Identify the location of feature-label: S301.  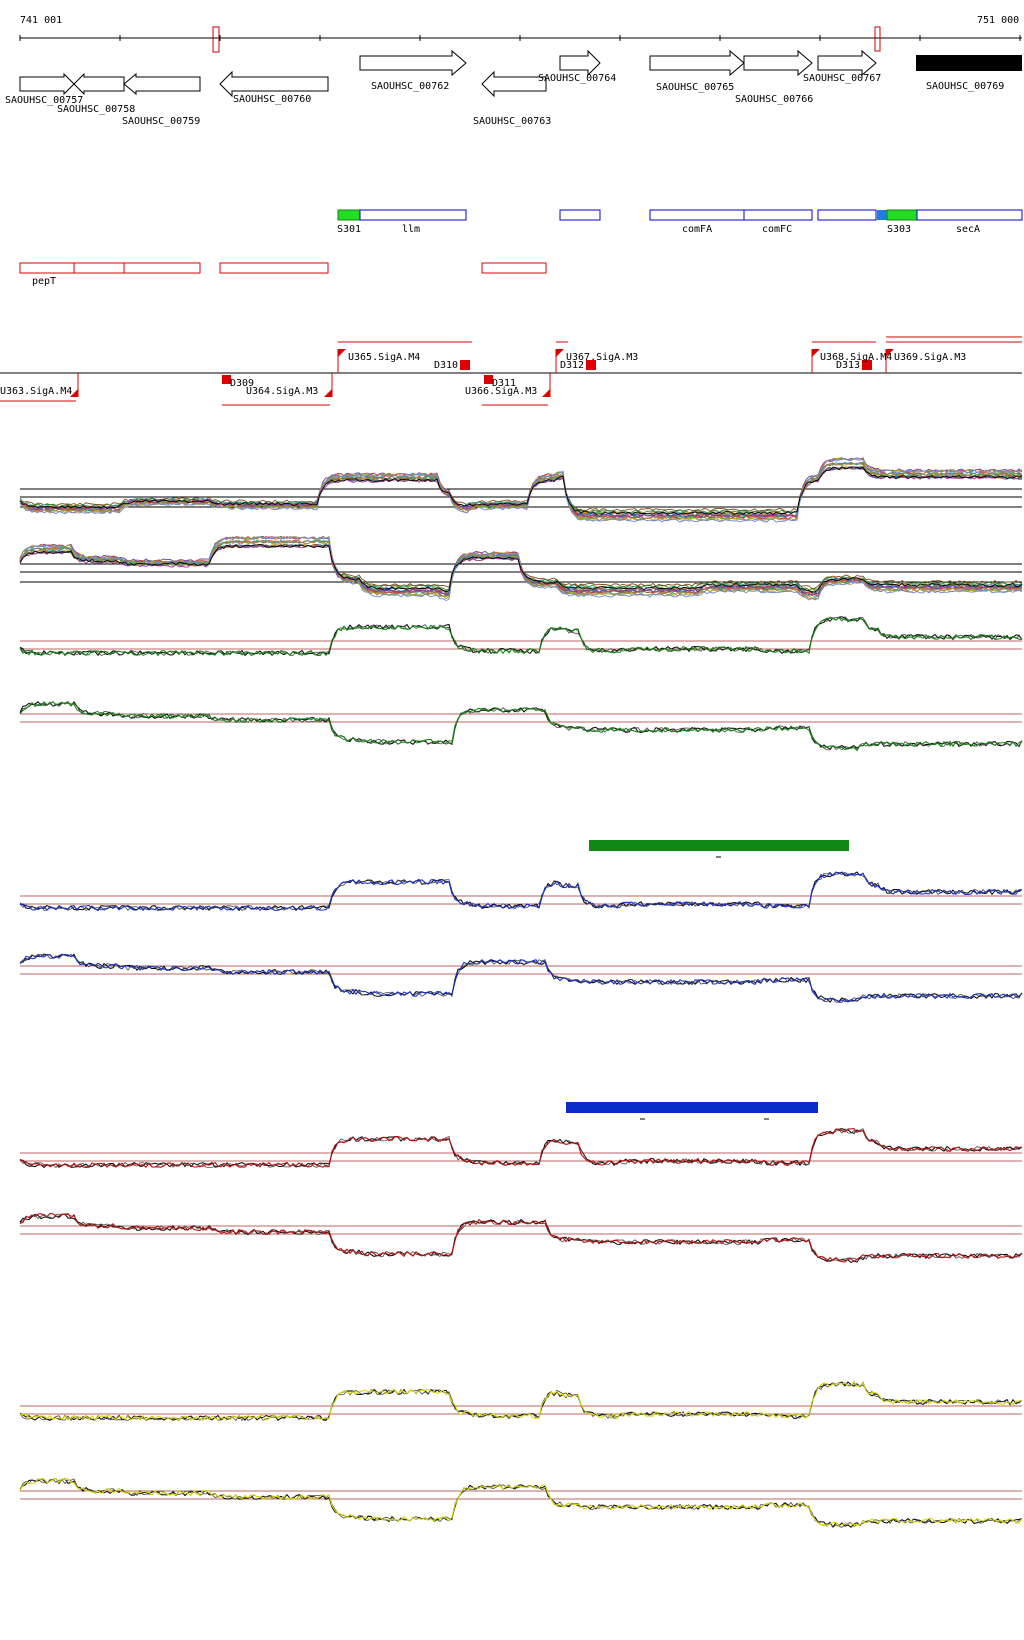
(349, 229).